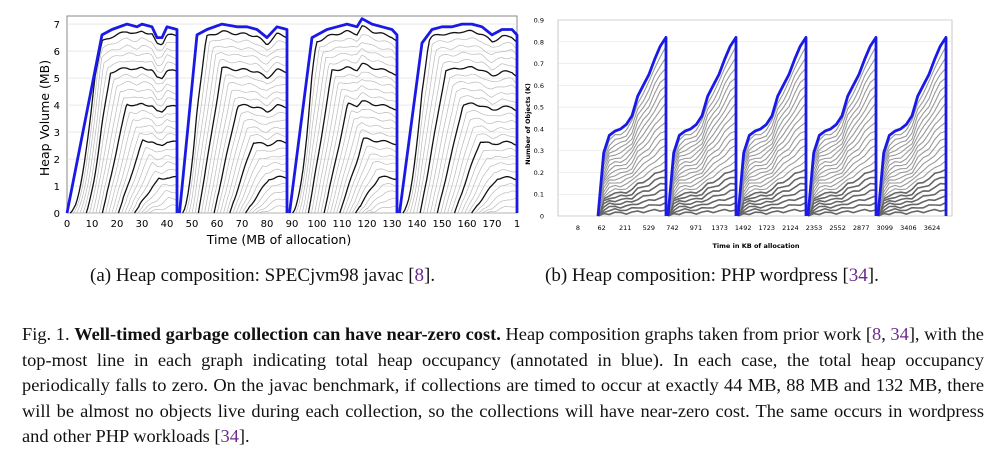  Describe the element at coordinates (292, 224) in the screenshot. I see `x-tick-label: 90` at that location.